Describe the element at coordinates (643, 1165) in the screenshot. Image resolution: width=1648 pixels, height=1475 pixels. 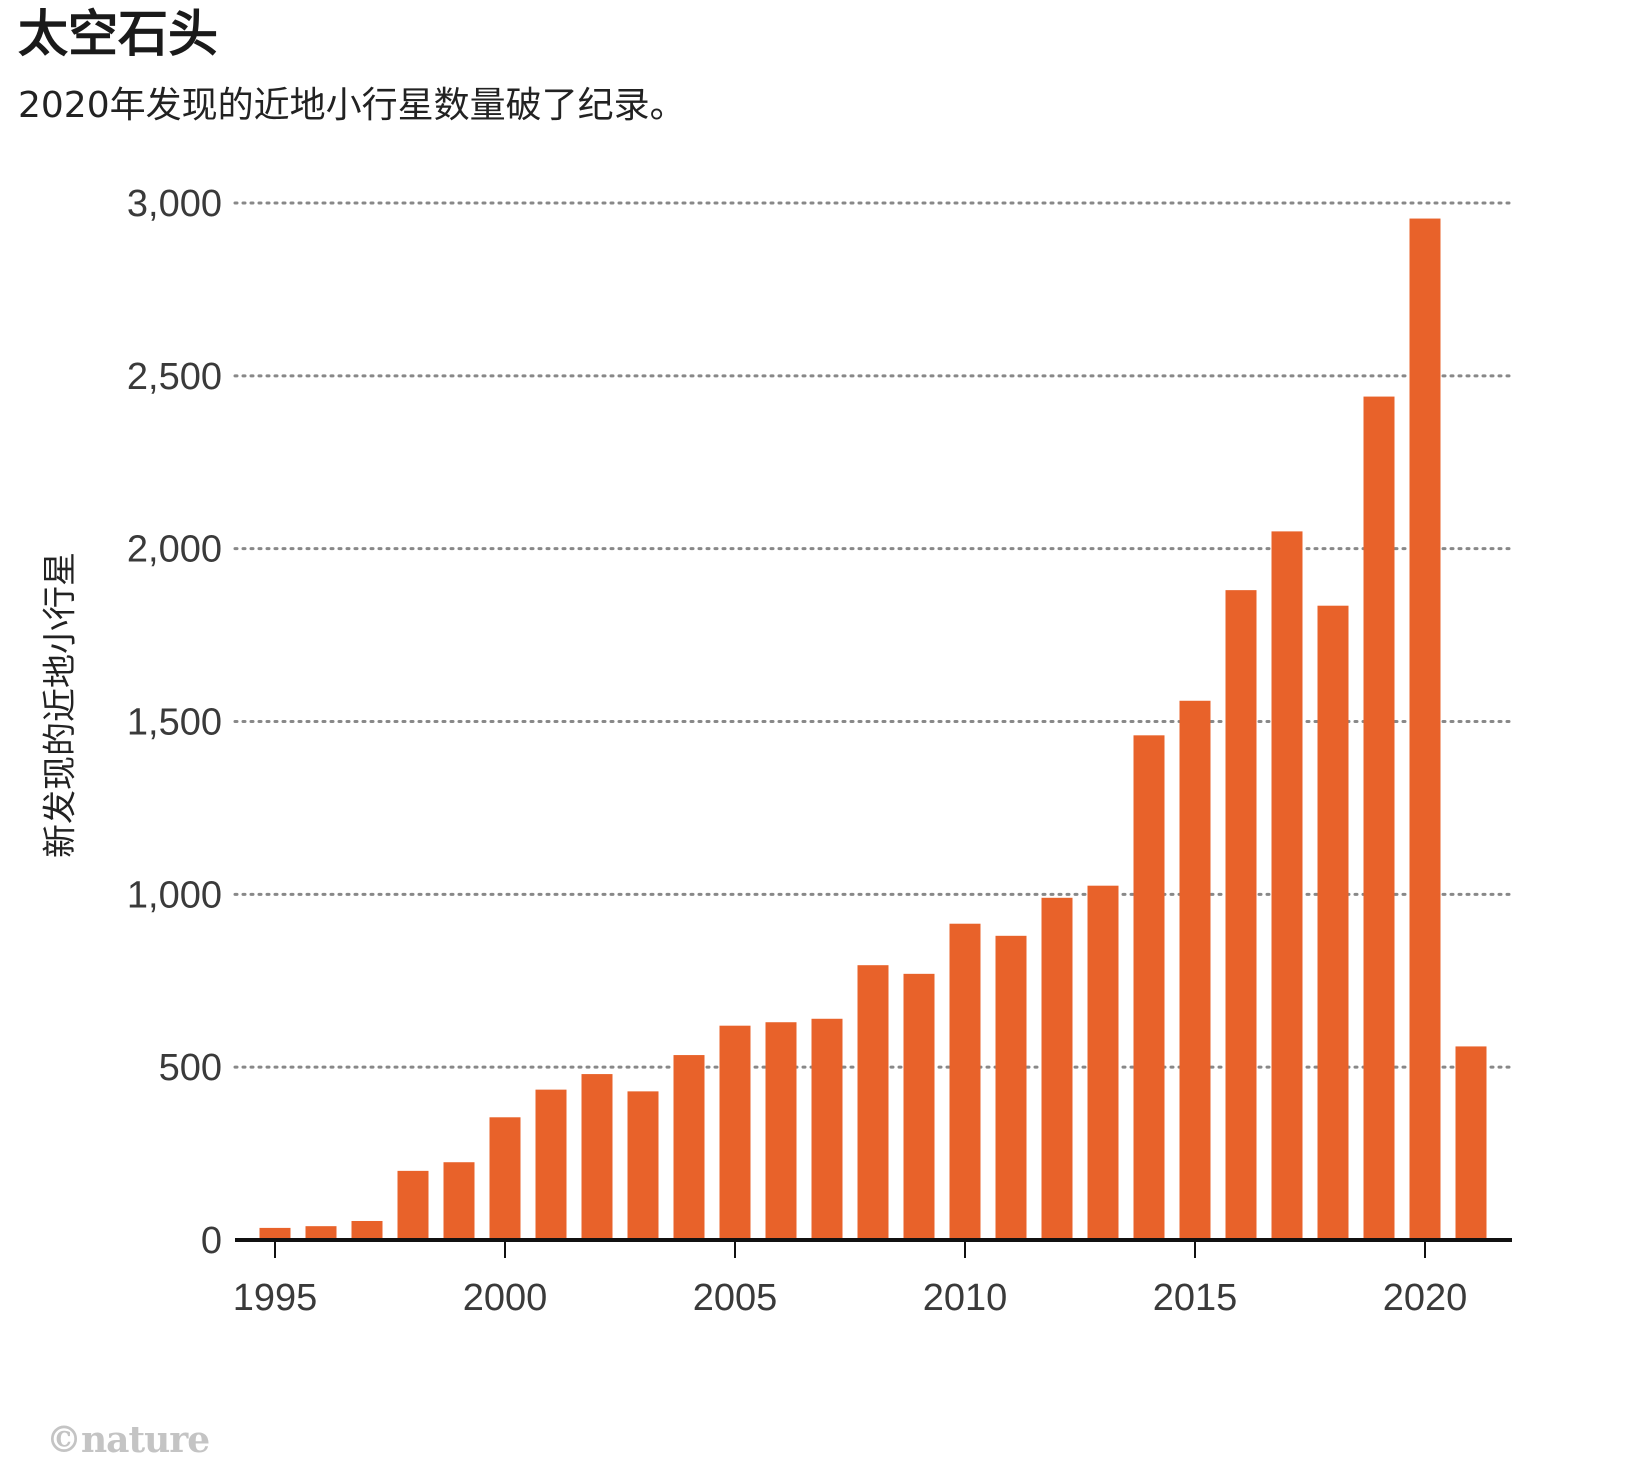
I see `bar-2003` at that location.